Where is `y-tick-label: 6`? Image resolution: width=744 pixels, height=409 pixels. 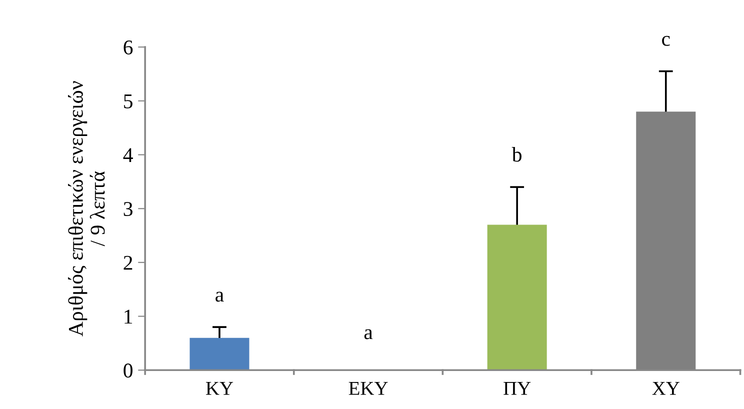
y-tick-label: 6 is located at coordinates (128, 47).